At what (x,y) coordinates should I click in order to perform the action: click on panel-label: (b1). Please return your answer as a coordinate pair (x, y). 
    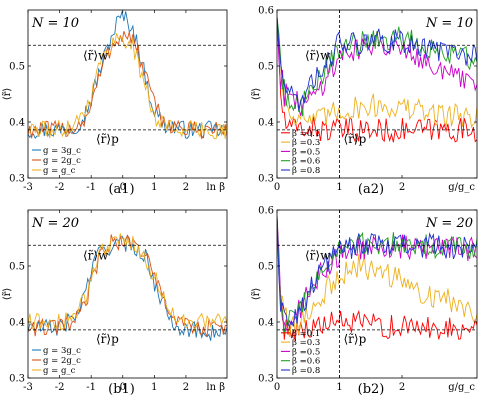
    Looking at the image, I should click on (121, 389).